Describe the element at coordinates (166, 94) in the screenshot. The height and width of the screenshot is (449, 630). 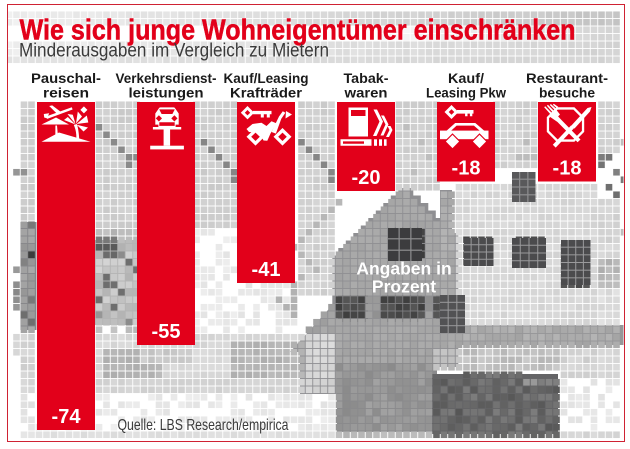
I see `svg-text: leistungen` at that location.